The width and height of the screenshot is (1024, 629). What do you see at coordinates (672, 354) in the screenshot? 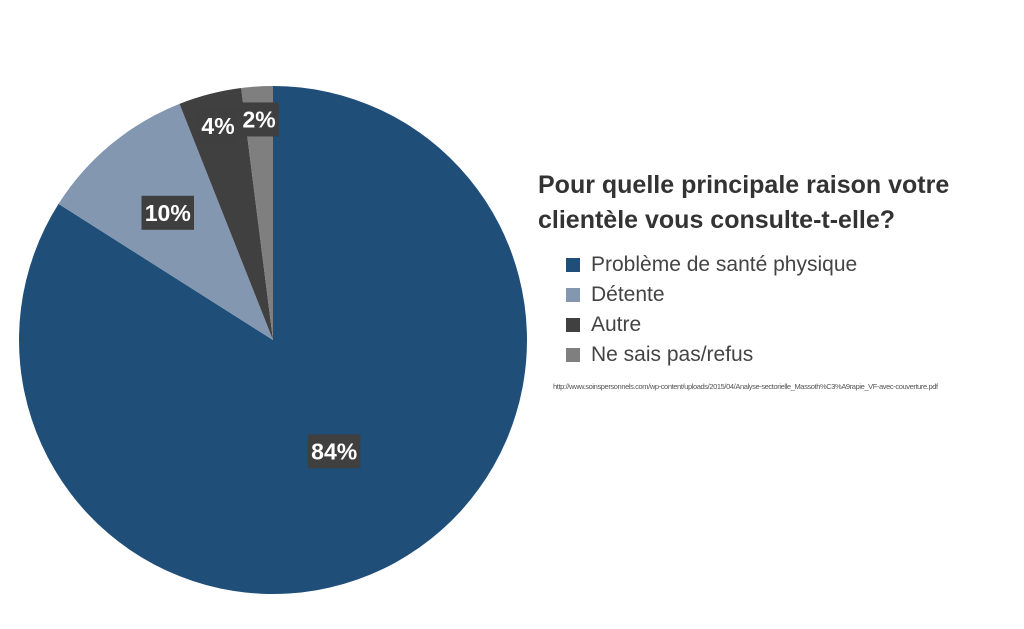
I see `legend-label-ne-sais-pas: Ne sais pas/refus` at bounding box center [672, 354].